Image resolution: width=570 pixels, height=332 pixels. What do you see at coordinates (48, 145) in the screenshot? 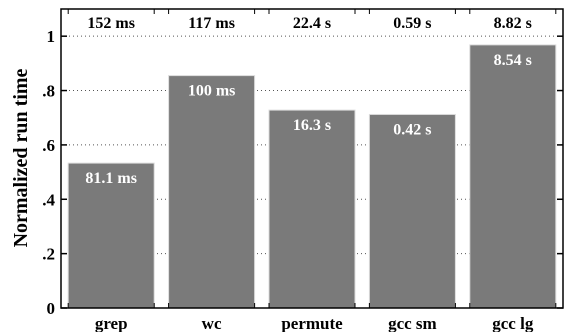
I see `y-tick-label: .6` at bounding box center [48, 145].